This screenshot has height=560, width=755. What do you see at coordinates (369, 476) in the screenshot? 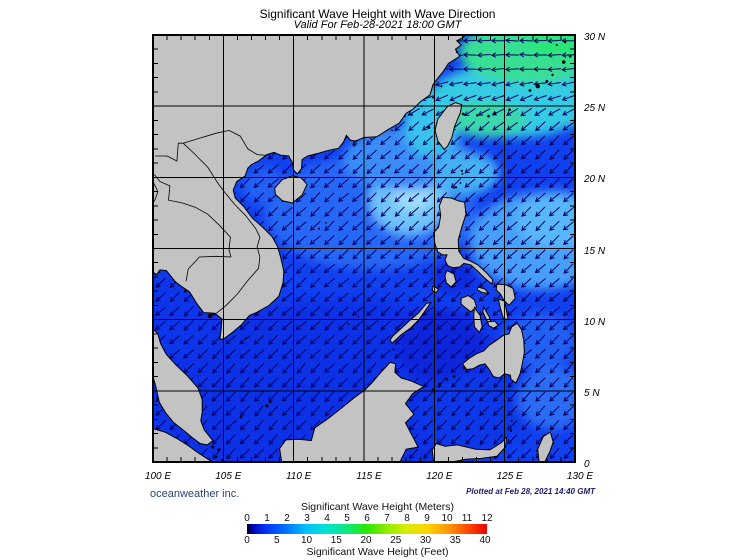
I see `lon-tick-label: 115 E` at bounding box center [369, 476].